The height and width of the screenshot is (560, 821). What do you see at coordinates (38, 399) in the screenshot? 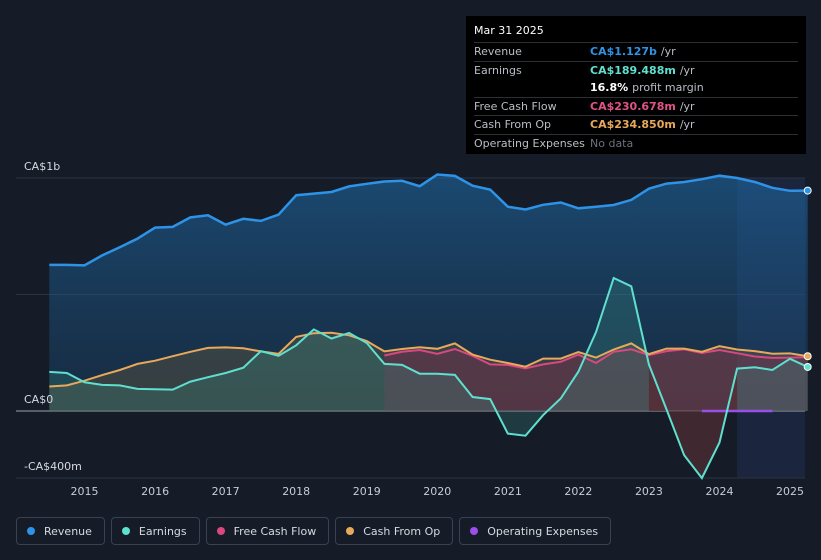
I see `y-tick-label: CA$0` at bounding box center [38, 399].